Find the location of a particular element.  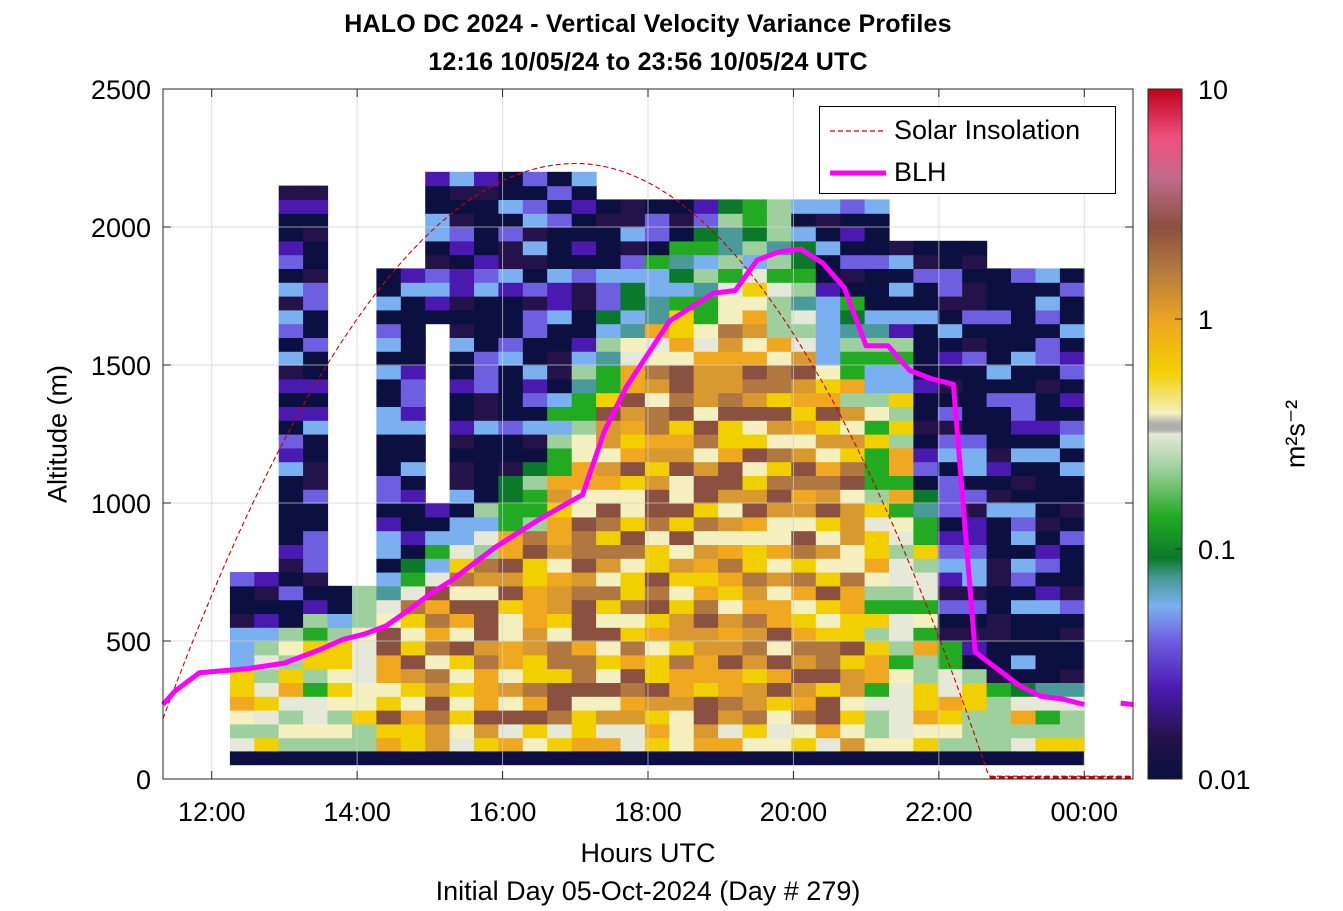

y-tick-label: 500 is located at coordinates (128, 642).